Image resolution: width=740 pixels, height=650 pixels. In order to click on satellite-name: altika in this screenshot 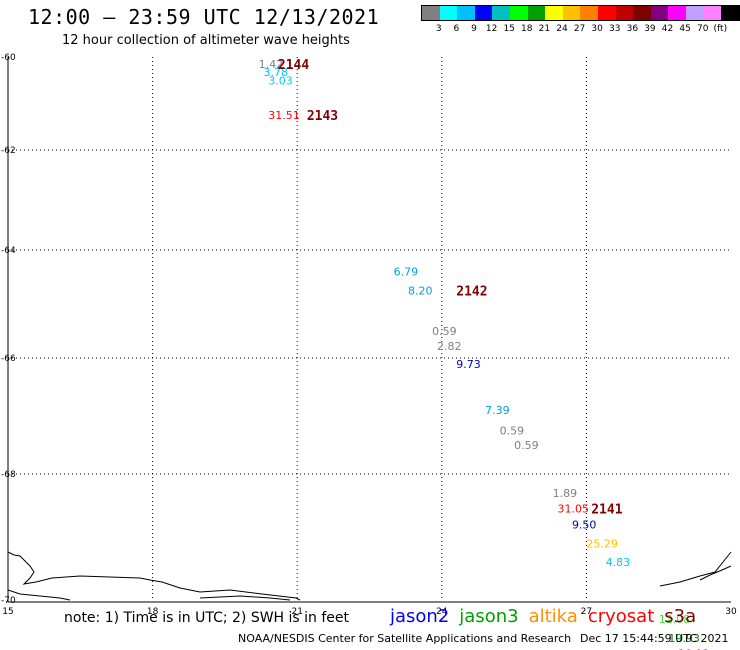, I will do `click(553, 616)`.